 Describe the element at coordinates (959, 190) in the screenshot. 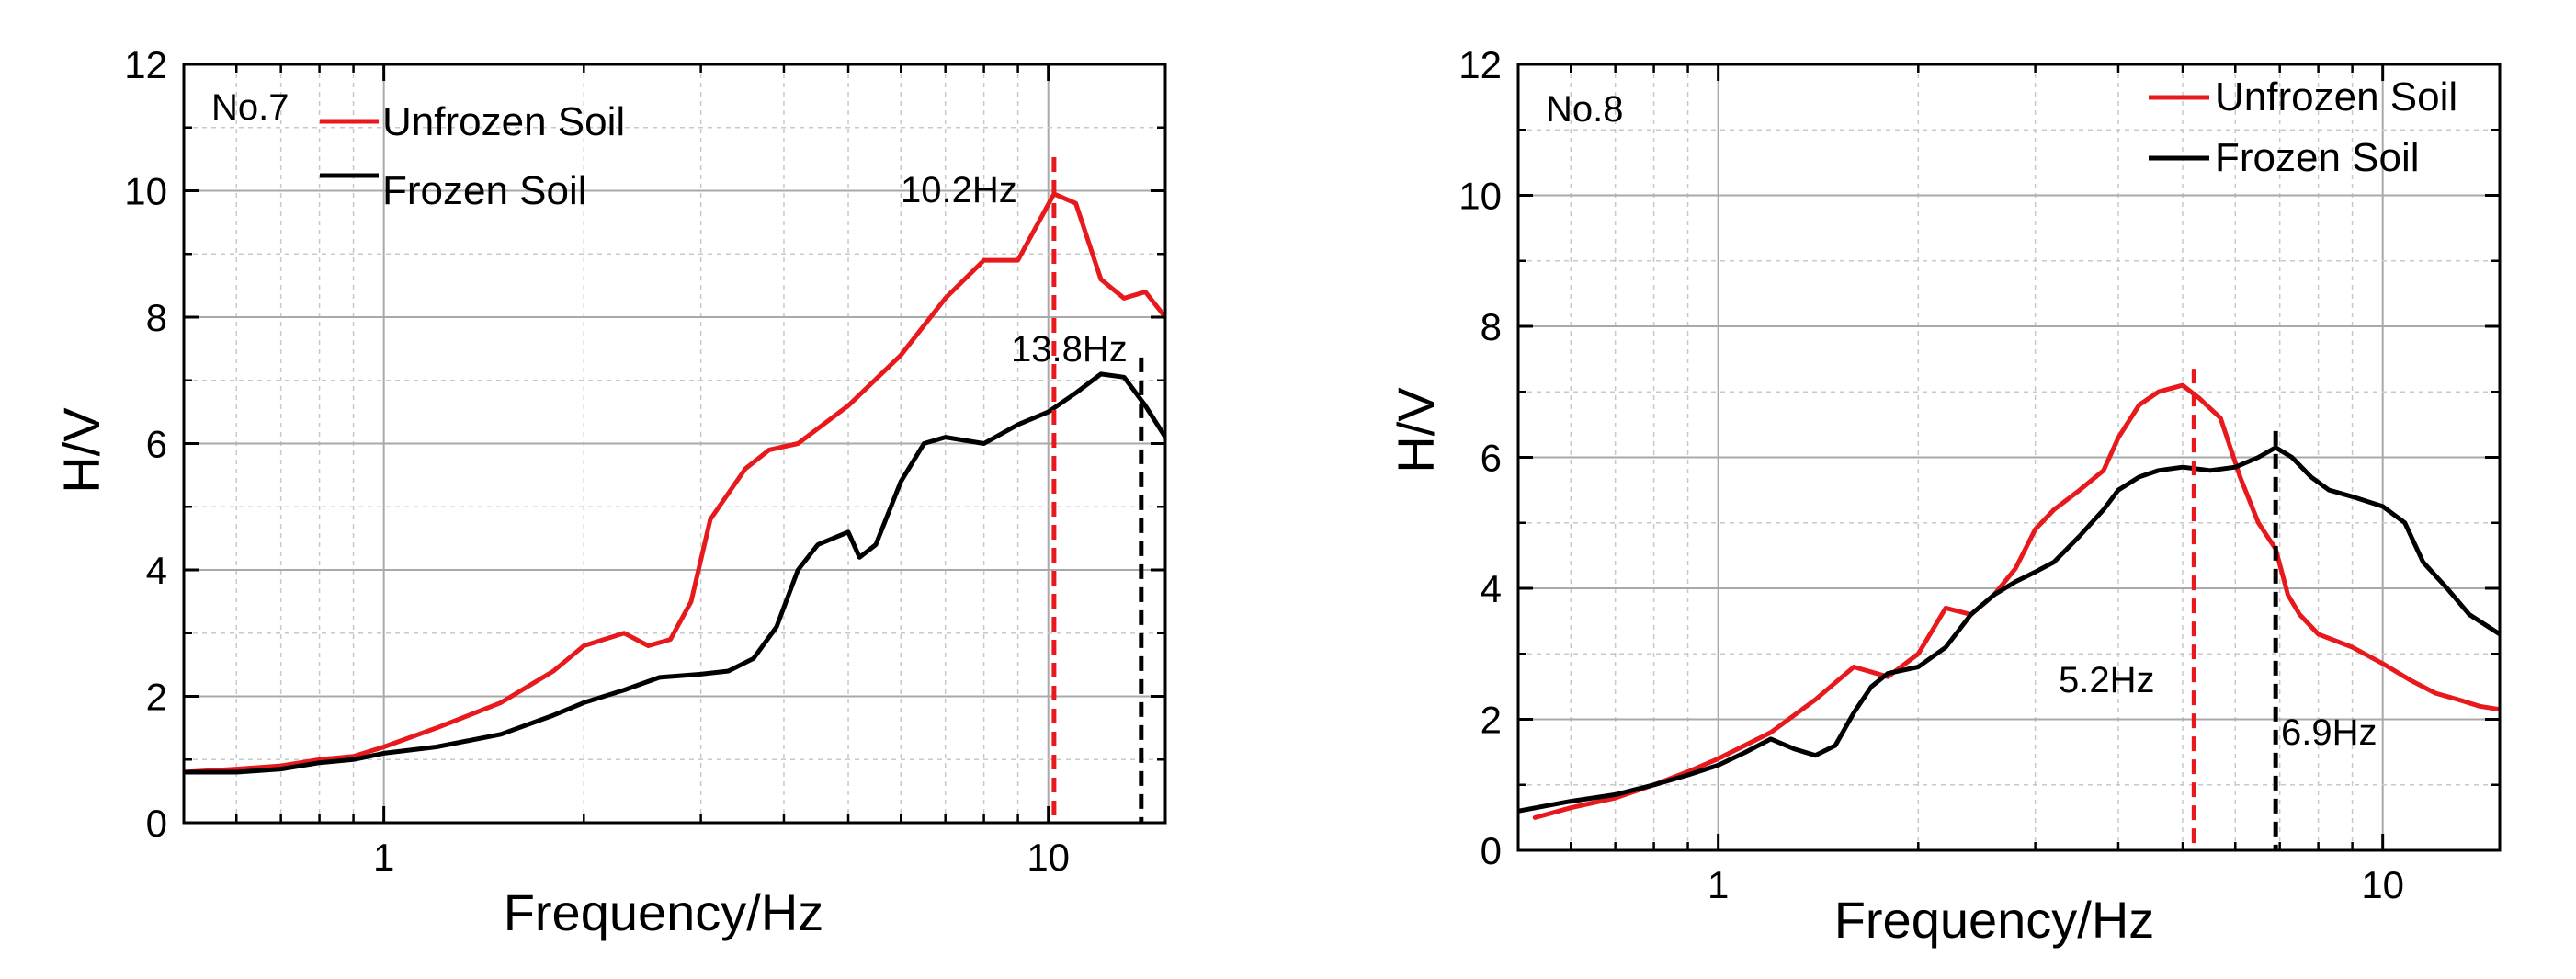

I see `peak-label-unfrozen: 10.2Hz` at that location.